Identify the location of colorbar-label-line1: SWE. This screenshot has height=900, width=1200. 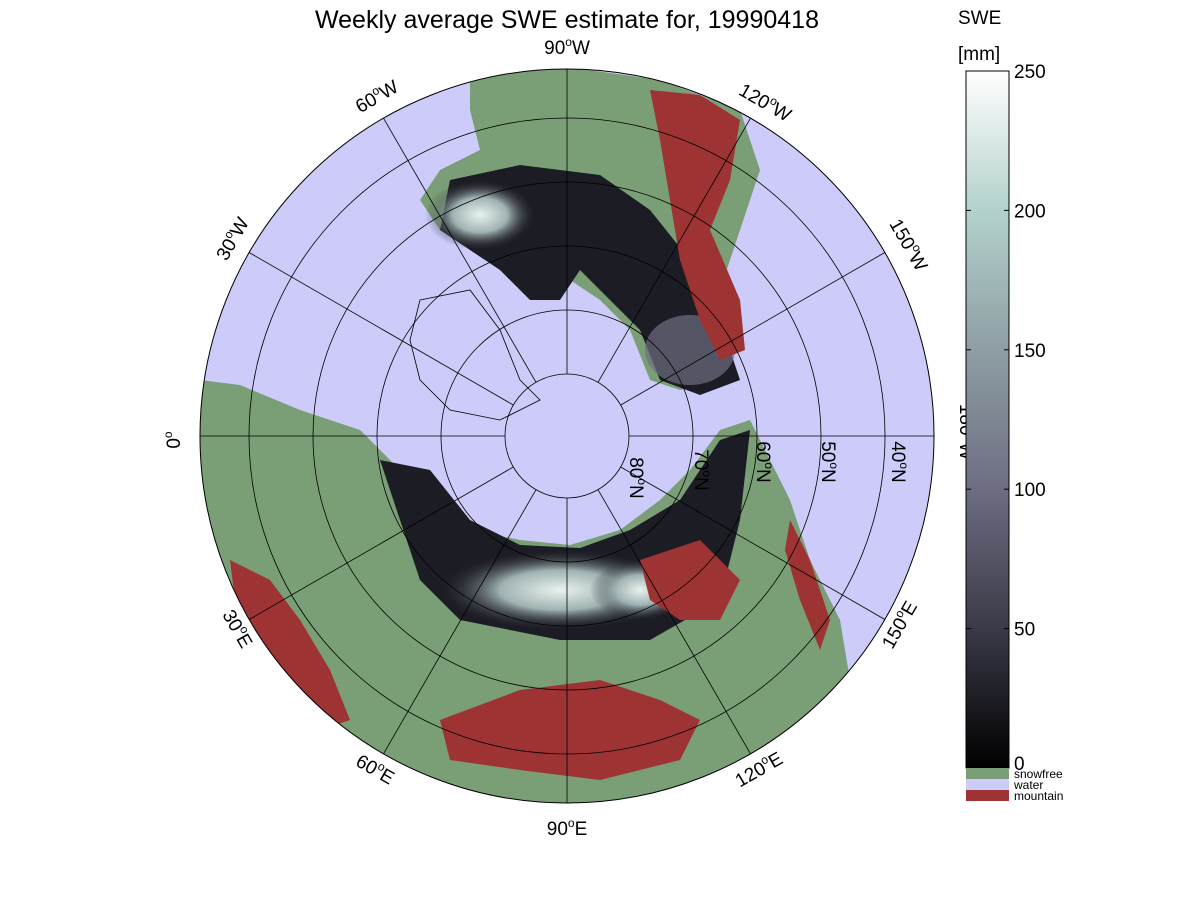
(979, 18).